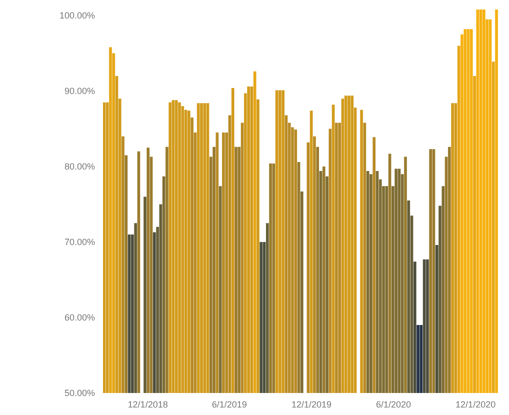  I want to click on y-tick-label: 50.00%, so click(79, 393).